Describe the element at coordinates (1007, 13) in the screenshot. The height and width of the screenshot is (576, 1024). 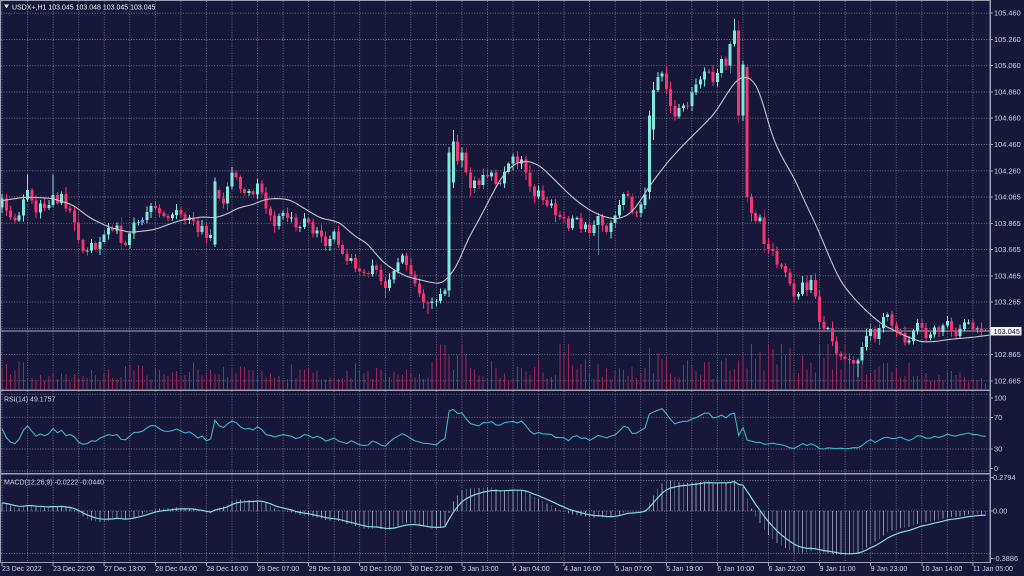
I see `svg-text: 105.460` at that location.